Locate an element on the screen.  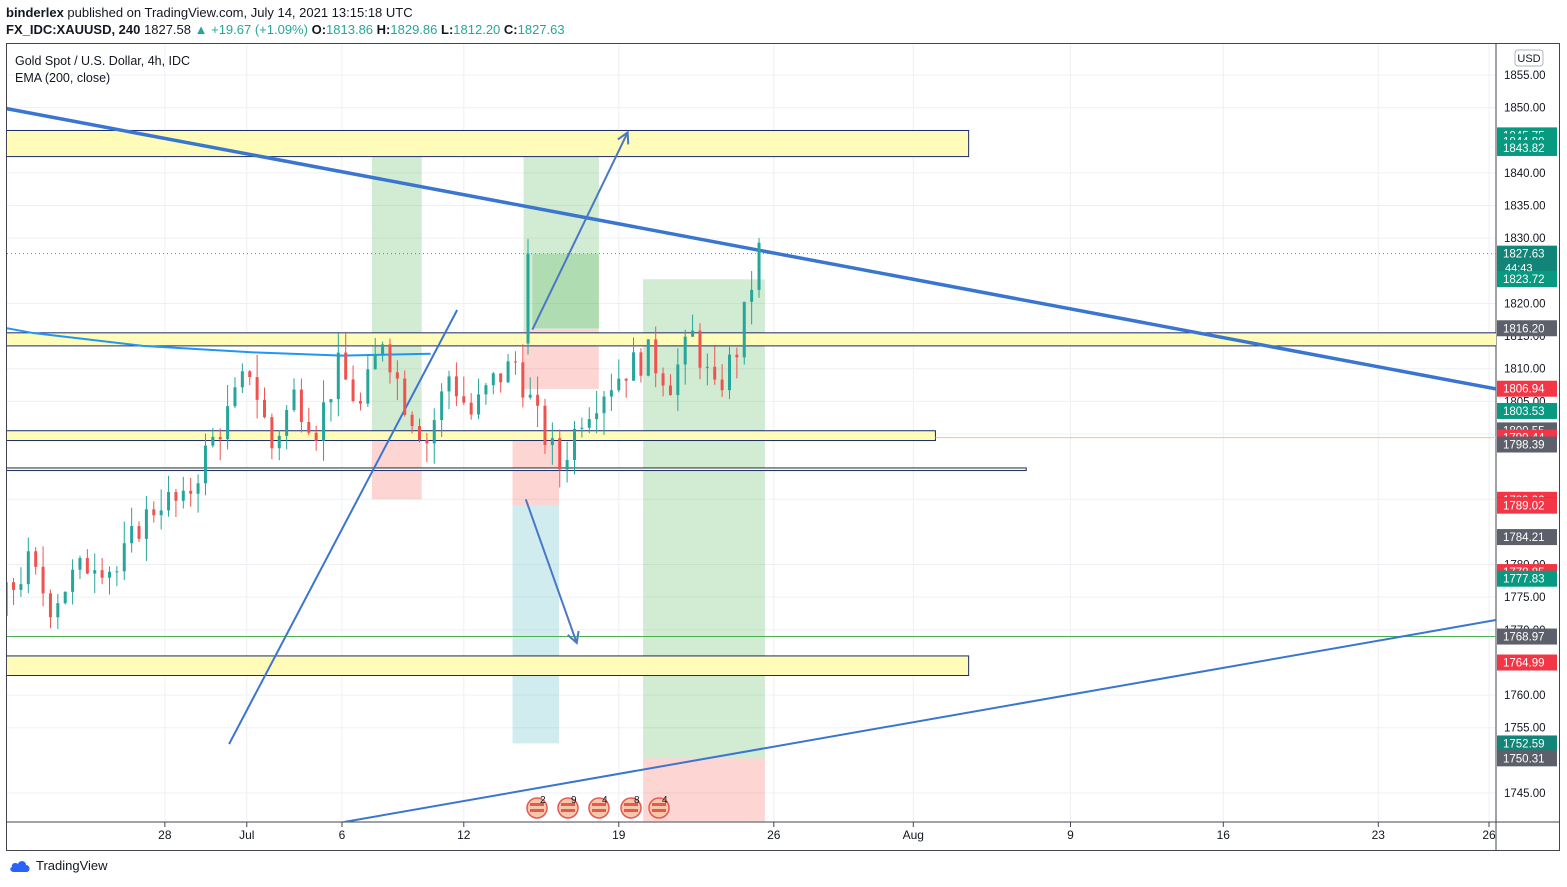
price-tag-label: 1789.02 is located at coordinates (1524, 507).